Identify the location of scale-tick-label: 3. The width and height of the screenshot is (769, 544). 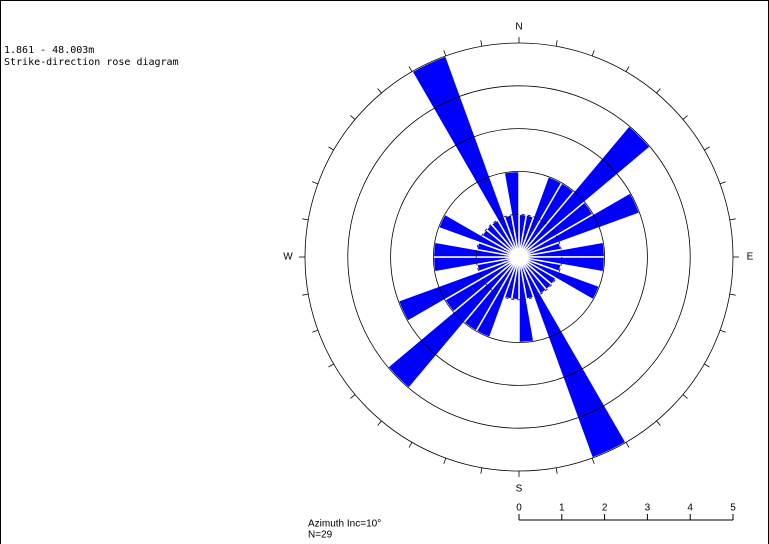
(648, 508).